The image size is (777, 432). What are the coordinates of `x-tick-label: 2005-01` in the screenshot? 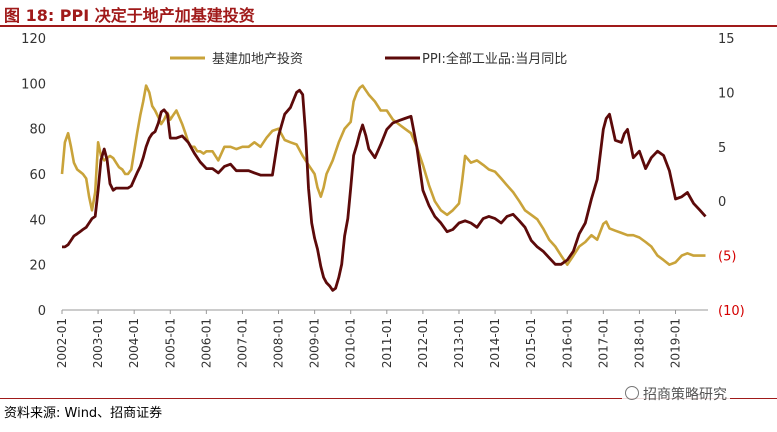 It's located at (170, 343).